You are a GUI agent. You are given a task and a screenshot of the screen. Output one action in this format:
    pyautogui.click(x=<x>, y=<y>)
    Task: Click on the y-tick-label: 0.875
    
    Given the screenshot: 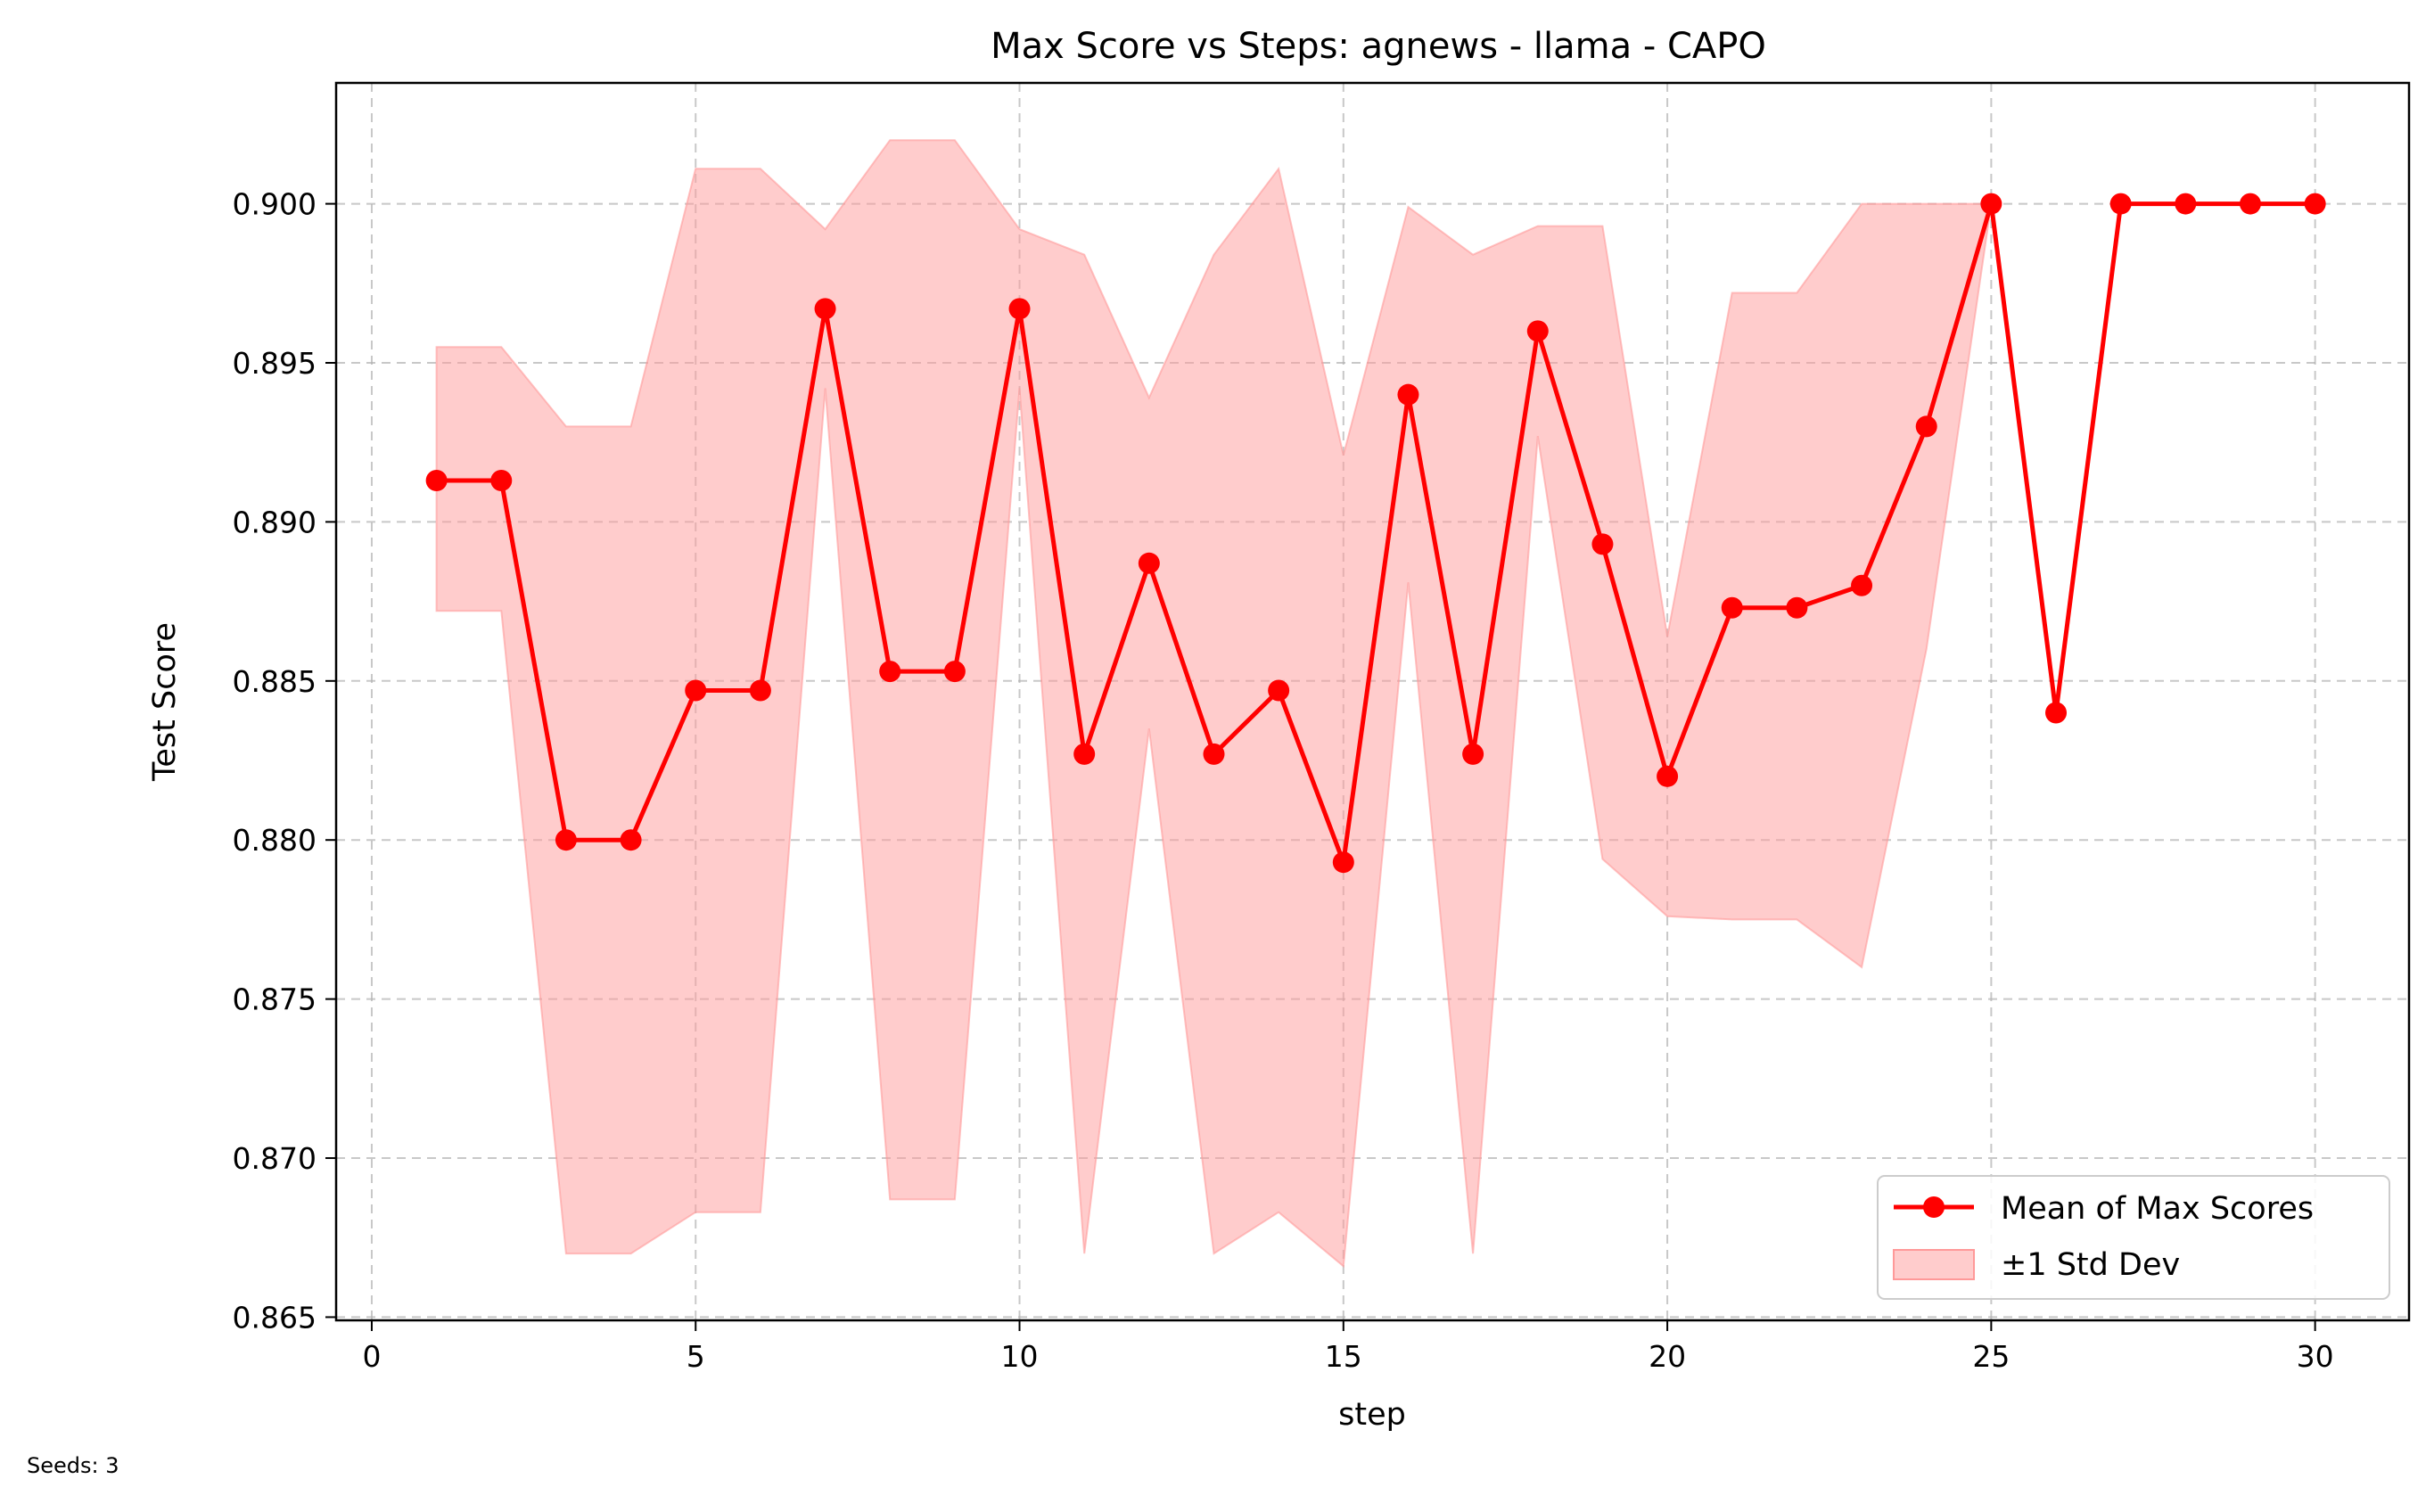 What is the action you would take?
    pyautogui.click(x=275, y=999)
    